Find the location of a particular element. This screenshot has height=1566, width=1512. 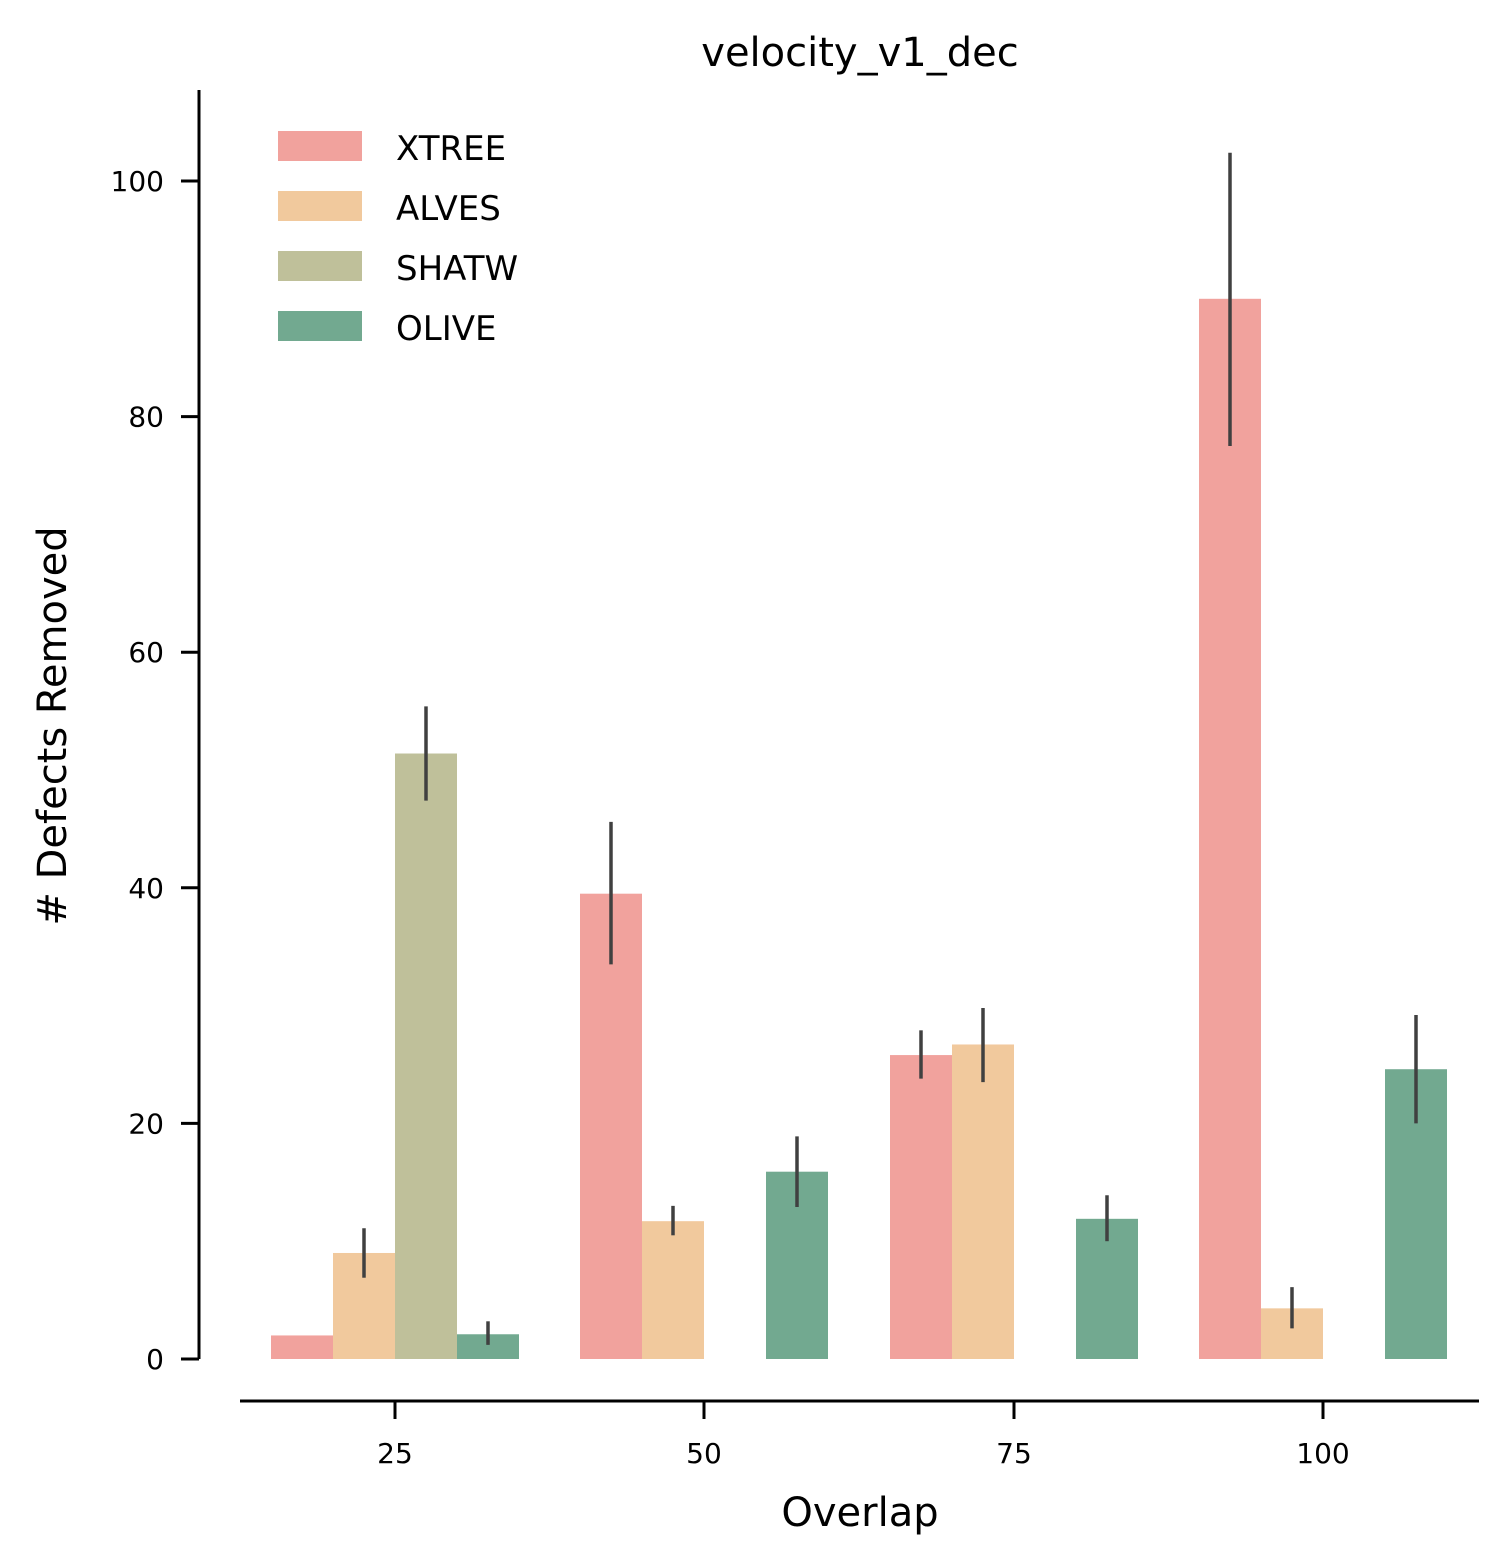

x-tick-label-50: 50 is located at coordinates (704, 1453).